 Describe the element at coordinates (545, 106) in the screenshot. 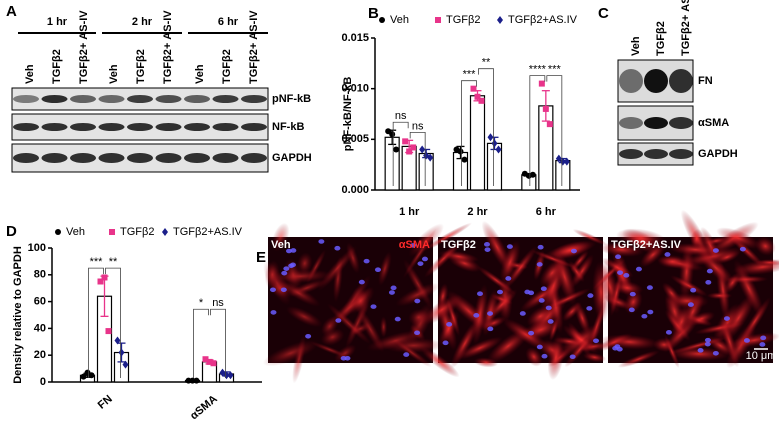

I see `error-bar` at that location.